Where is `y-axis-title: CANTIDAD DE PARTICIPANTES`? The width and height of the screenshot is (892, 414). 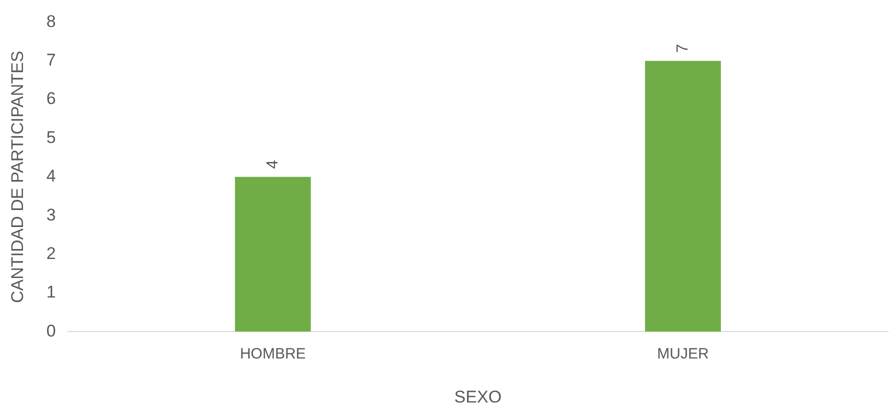
y-axis-title: CANTIDAD DE PARTICIPANTES is located at coordinates (17, 176).